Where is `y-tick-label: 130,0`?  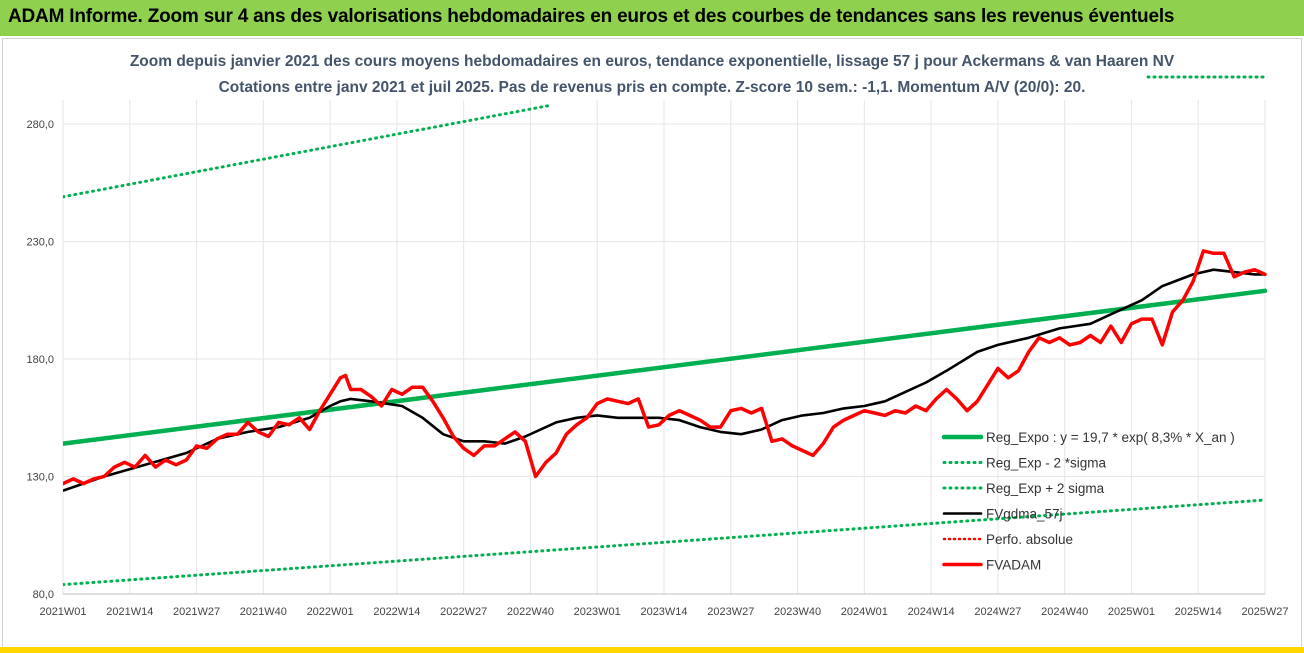
y-tick-label: 130,0 is located at coordinates (40, 478).